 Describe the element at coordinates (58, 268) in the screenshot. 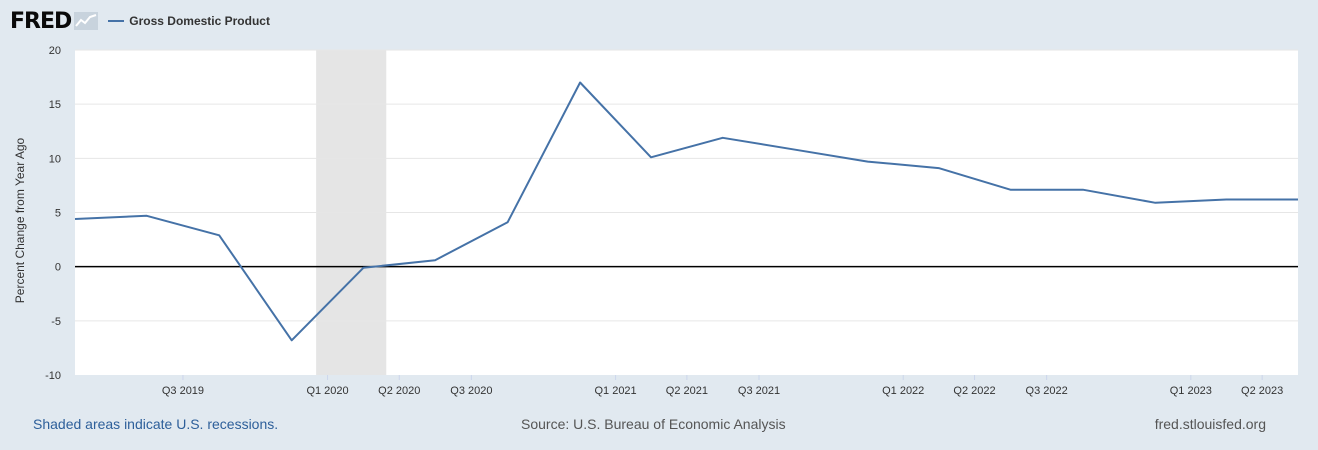

I see `y-tick-label: 0` at that location.